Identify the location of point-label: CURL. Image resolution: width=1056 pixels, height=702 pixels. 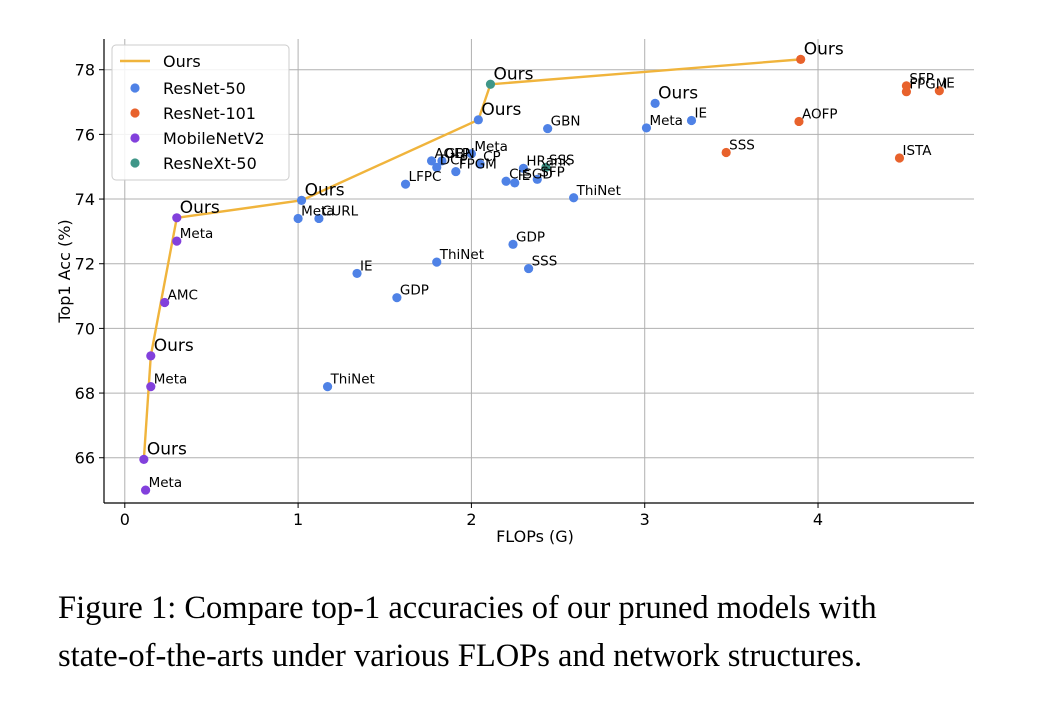
(340, 211).